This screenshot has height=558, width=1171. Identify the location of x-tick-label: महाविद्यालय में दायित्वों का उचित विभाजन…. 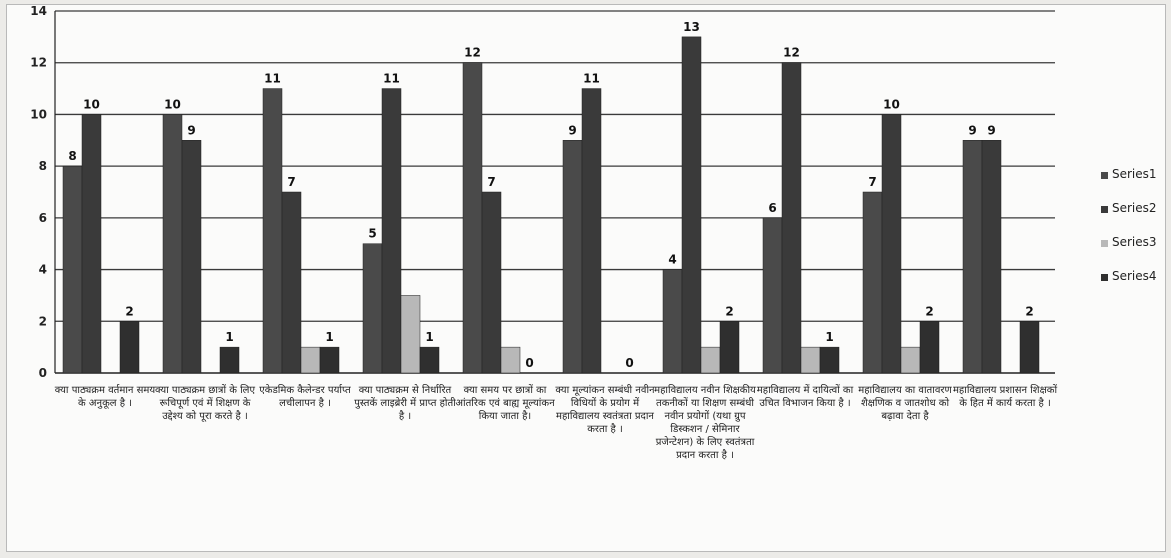
(805, 397).